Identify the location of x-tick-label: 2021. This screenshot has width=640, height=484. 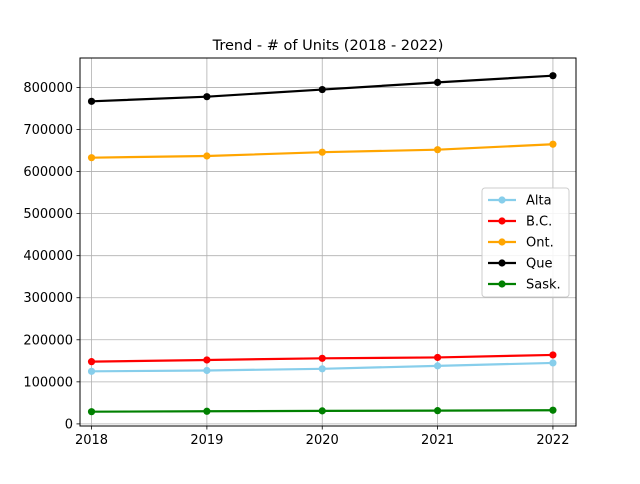
(437, 440).